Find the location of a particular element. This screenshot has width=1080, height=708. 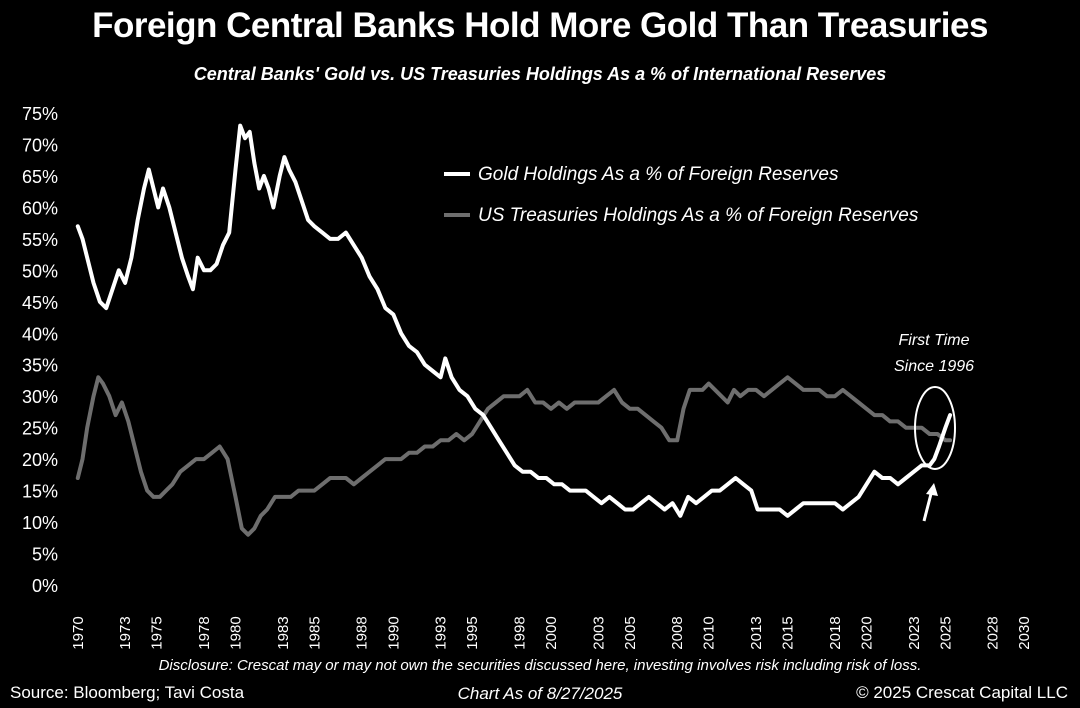

x-tick-label: 1970 is located at coordinates (78, 632).